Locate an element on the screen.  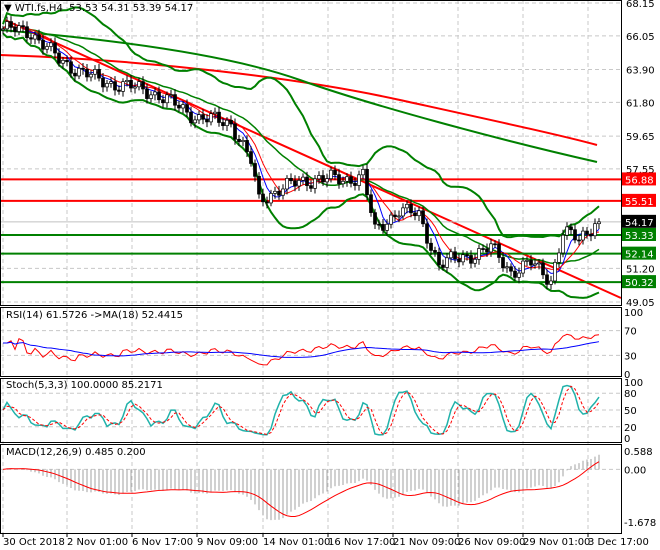
price-tick: 61.80 is located at coordinates (640, 103).